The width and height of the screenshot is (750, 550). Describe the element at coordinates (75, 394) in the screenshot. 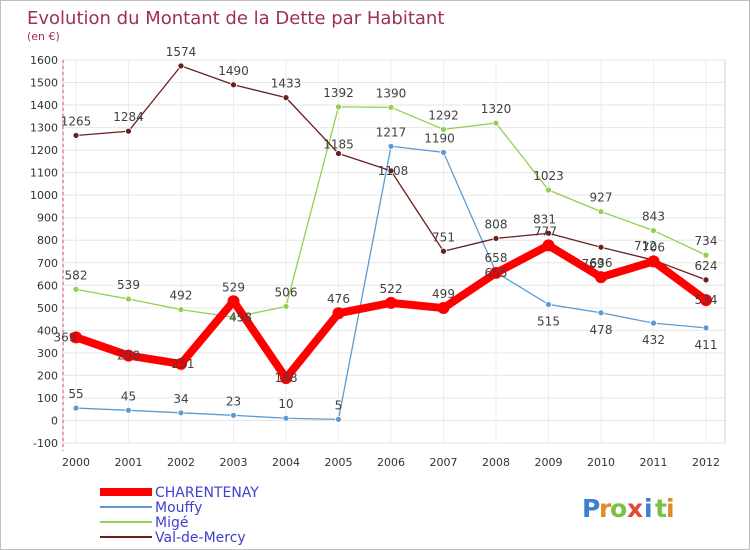

I see `data-label: 55` at that location.